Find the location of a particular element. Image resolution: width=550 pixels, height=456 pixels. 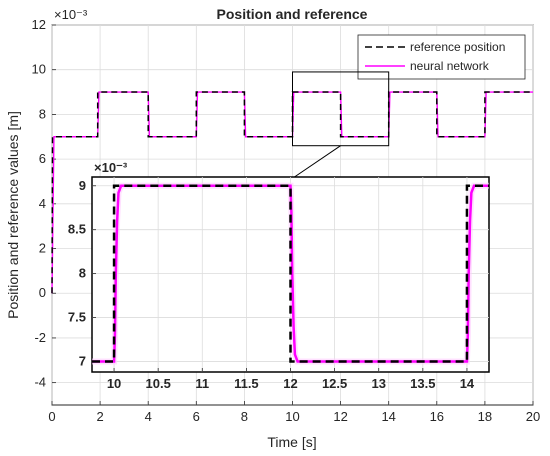

x-tick-label: 10.5 is located at coordinates (158, 383).